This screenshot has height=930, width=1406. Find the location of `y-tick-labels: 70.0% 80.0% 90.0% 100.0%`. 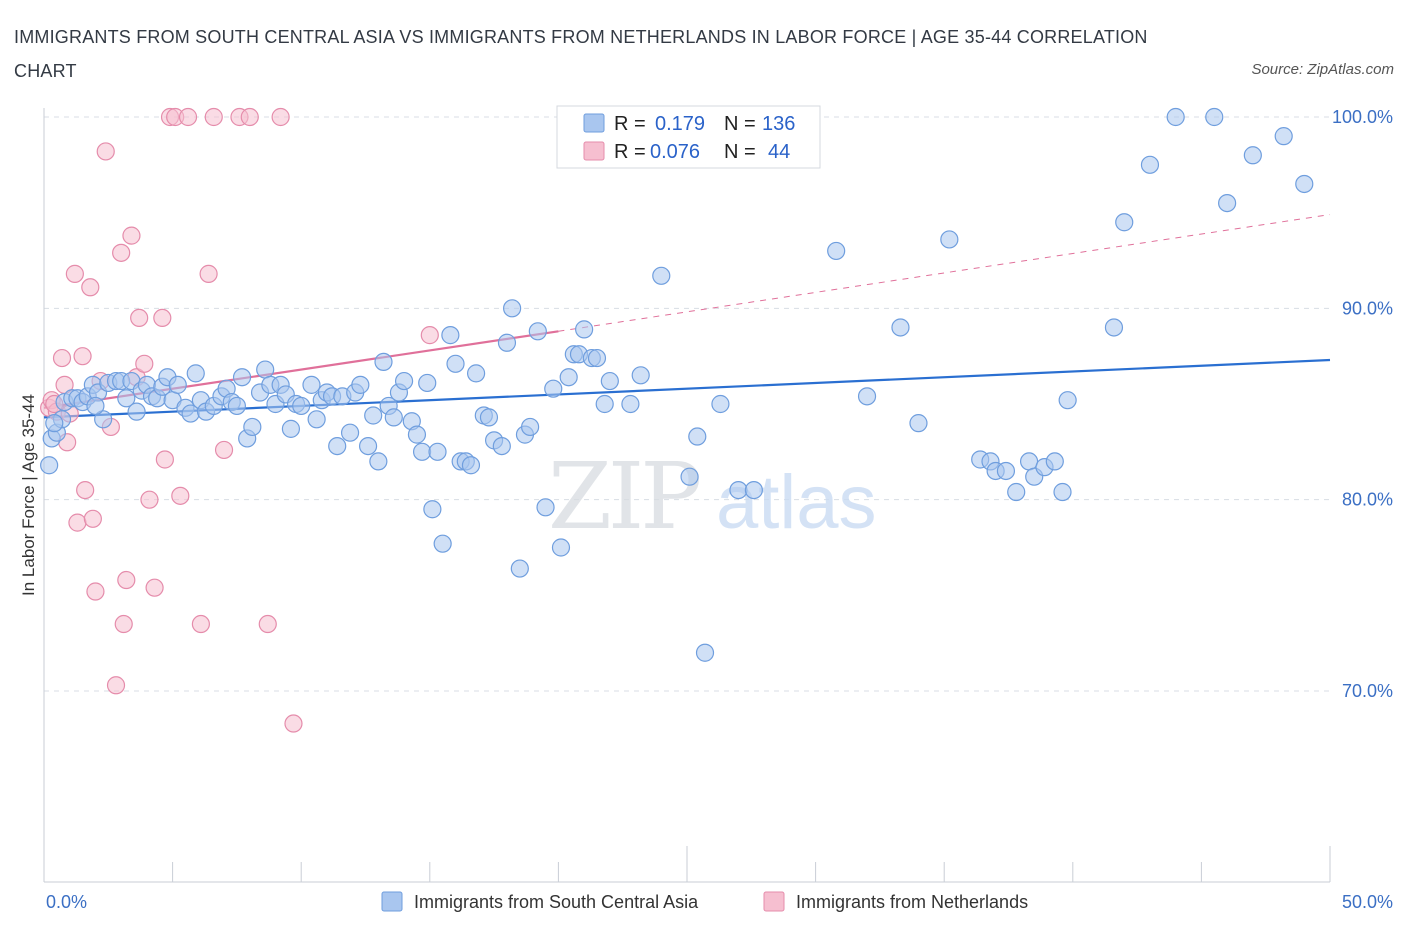

y-tick-labels: 70.0% 80.0% 90.0% 100.0% is located at coordinates (1362, 404).